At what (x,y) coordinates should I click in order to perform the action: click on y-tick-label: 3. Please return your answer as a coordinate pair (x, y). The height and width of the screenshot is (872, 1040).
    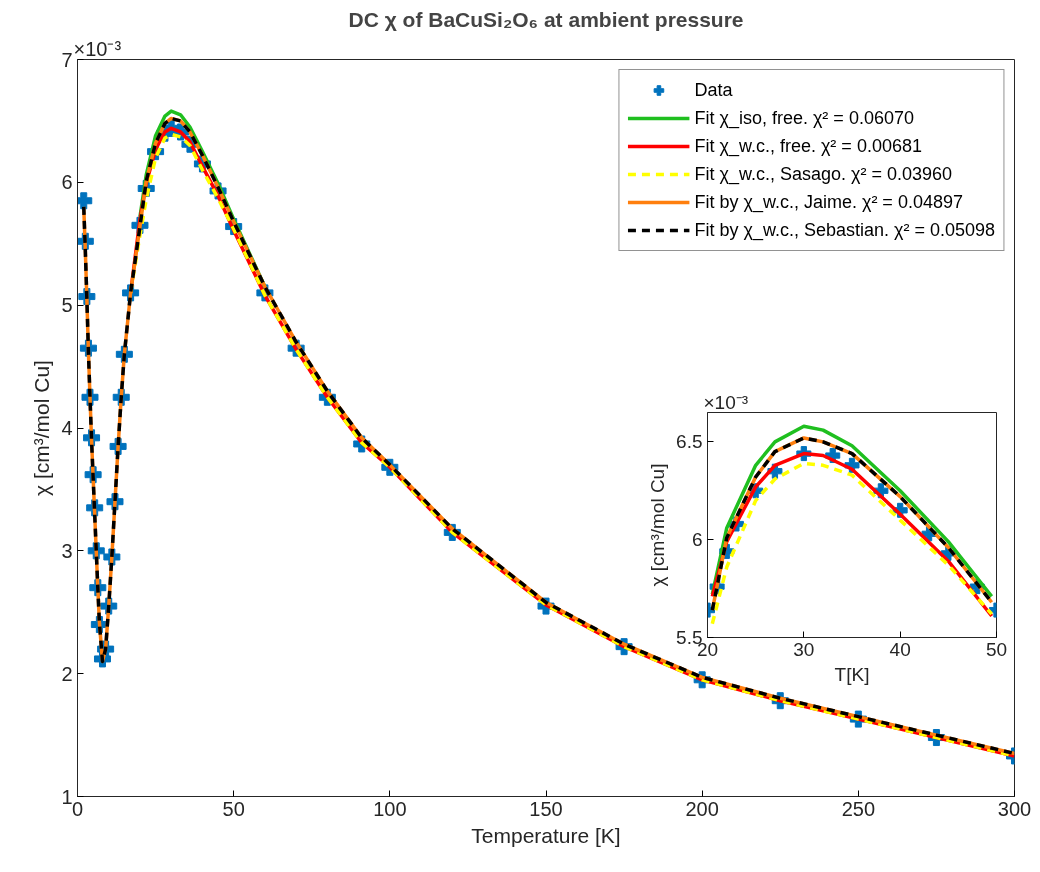
    Looking at the image, I should click on (67, 550).